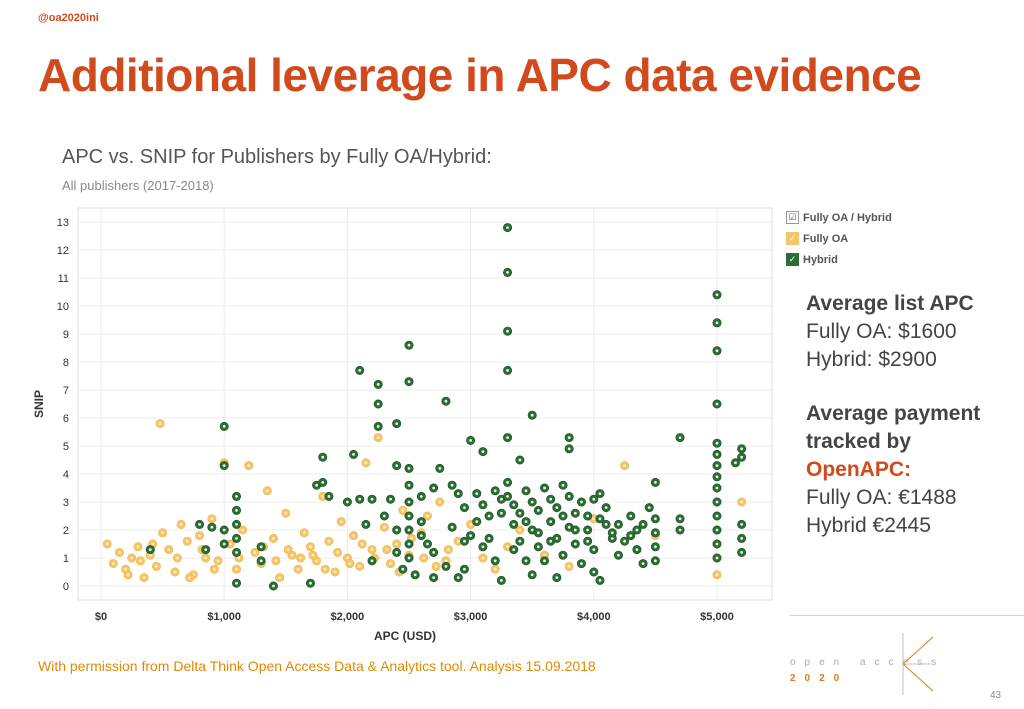  I want to click on checkbox-icon: ☑, so click(792, 217).